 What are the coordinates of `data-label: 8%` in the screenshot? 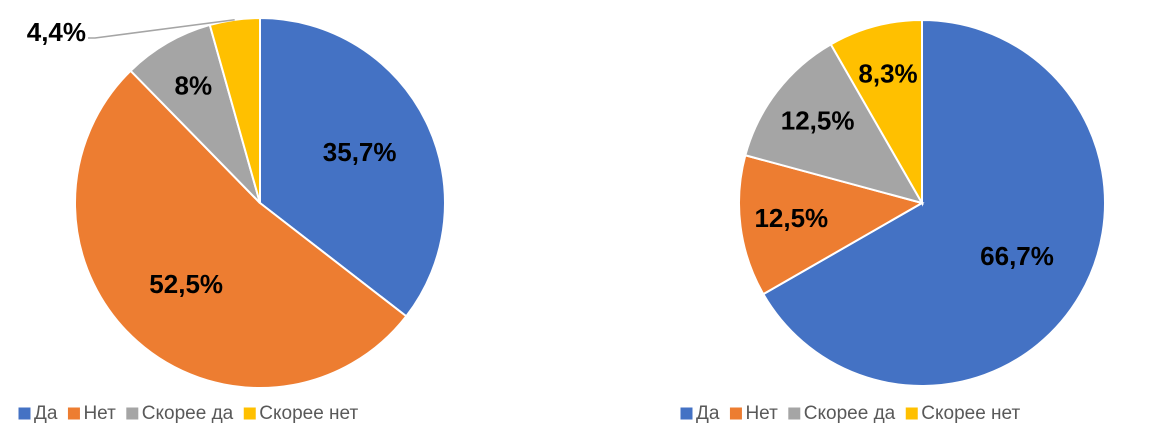 It's located at (193, 86).